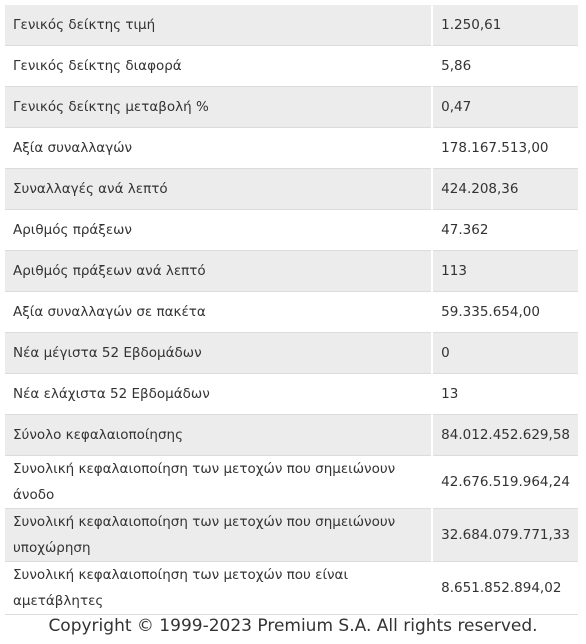  I want to click on value-cell: 47.362, so click(504, 230).